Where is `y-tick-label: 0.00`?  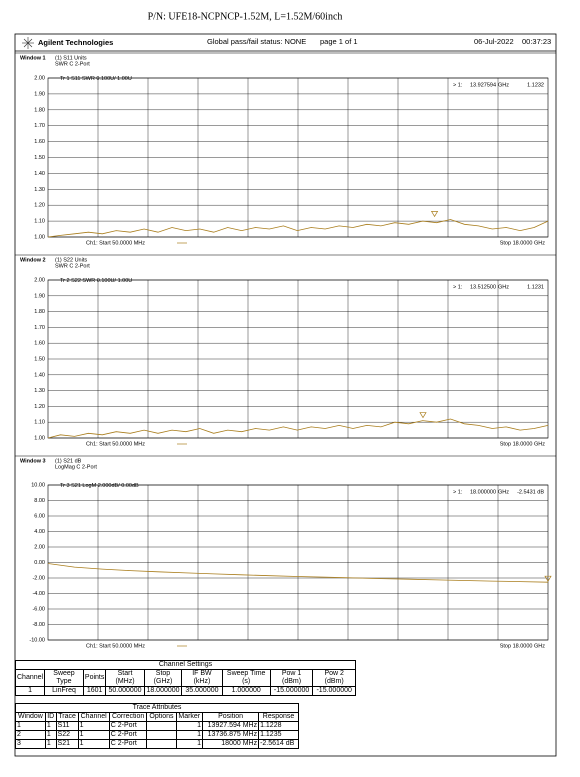 y-tick-label: 0.00 is located at coordinates (39, 563).